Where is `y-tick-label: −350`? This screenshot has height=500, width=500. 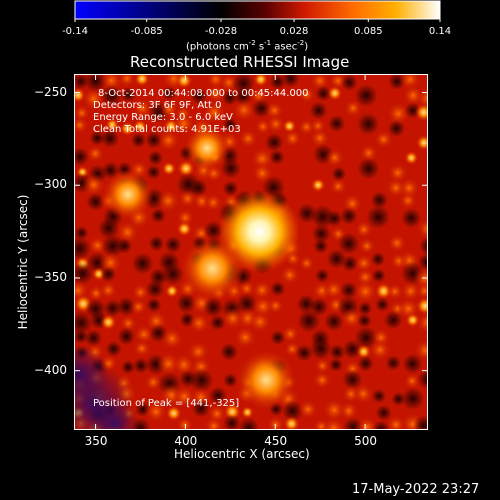 y-tick-label: −350 is located at coordinates (50, 276).